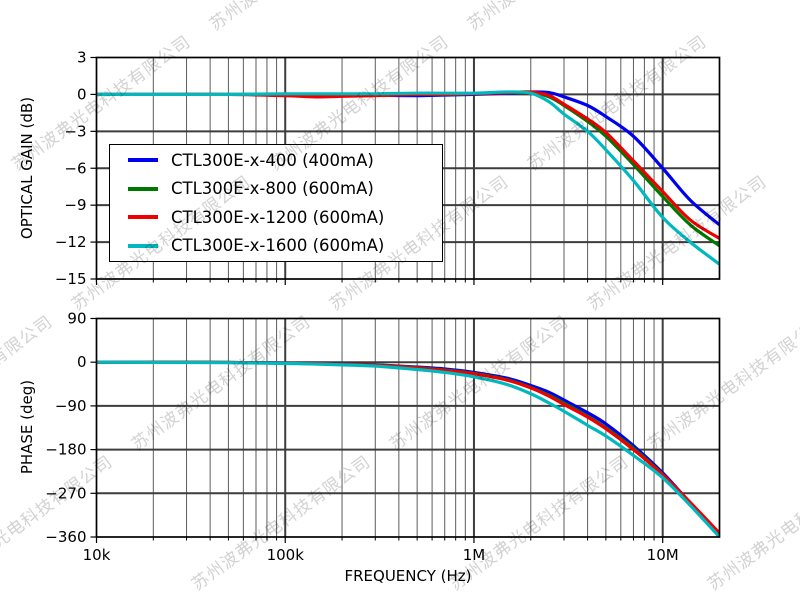  Describe the element at coordinates (75, 205) in the screenshot. I see `y-tick-label: −9` at that location.